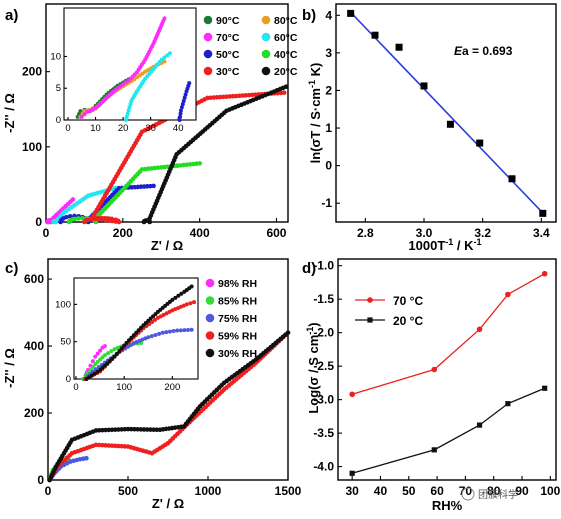 The width and height of the screenshot is (561, 519). What do you see at coordinates (286, 55) in the screenshot?
I see `legend-label: 40°C` at bounding box center [286, 55].